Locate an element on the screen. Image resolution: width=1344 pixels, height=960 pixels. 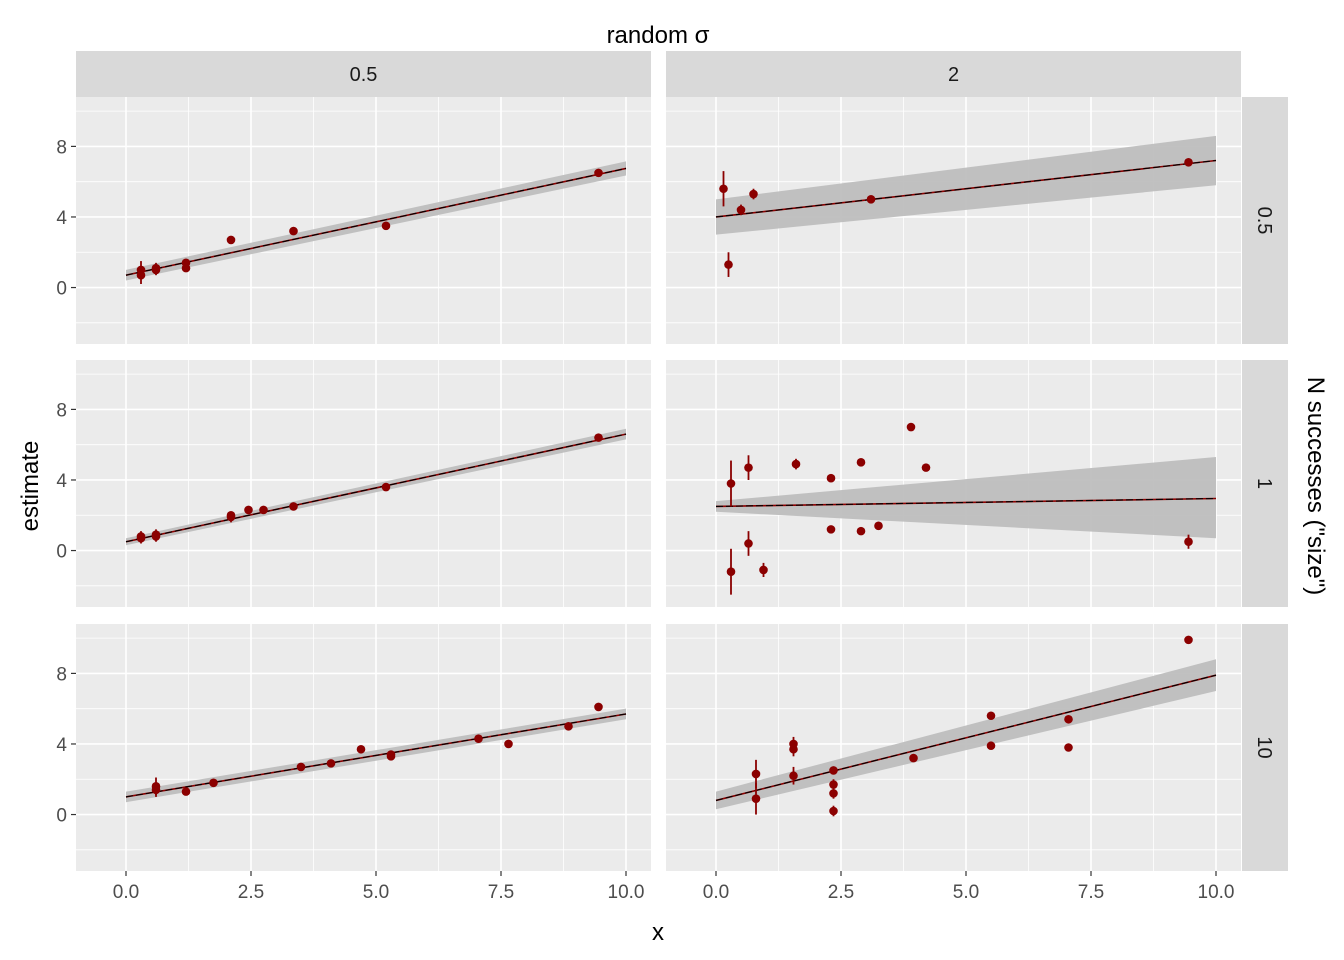
top-title: random σ is located at coordinates (658, 35).